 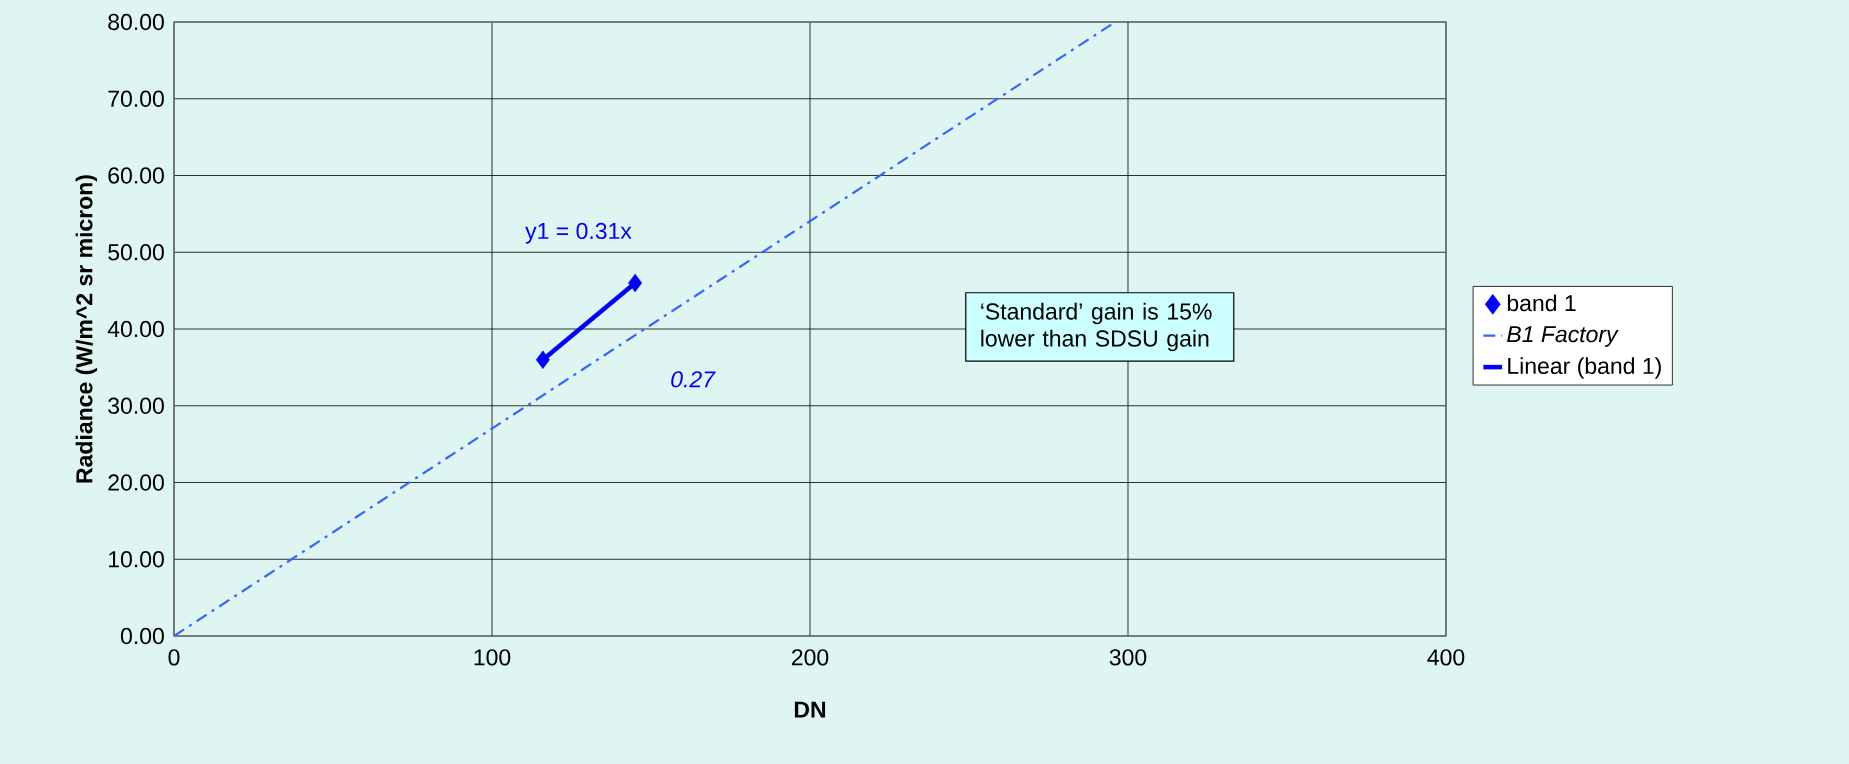 What do you see at coordinates (492, 657) in the screenshot?
I see `x-tick-label: 100` at bounding box center [492, 657].